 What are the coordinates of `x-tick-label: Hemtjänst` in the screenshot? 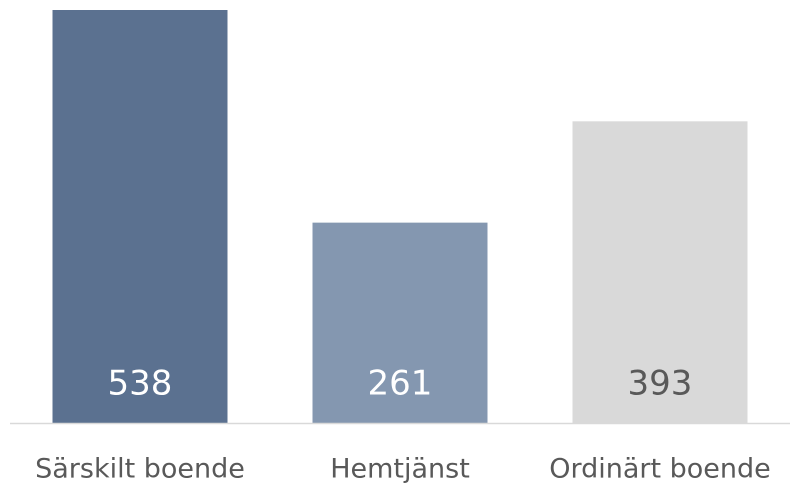 It's located at (400, 469).